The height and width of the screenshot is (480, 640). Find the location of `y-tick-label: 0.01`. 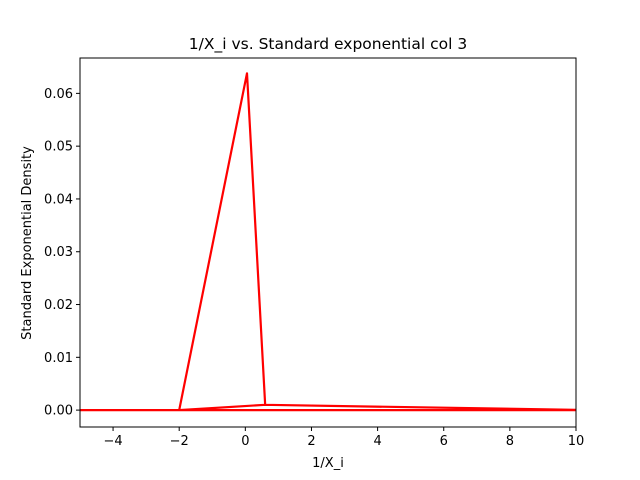

y-tick-label: 0.01 is located at coordinates (58, 358).